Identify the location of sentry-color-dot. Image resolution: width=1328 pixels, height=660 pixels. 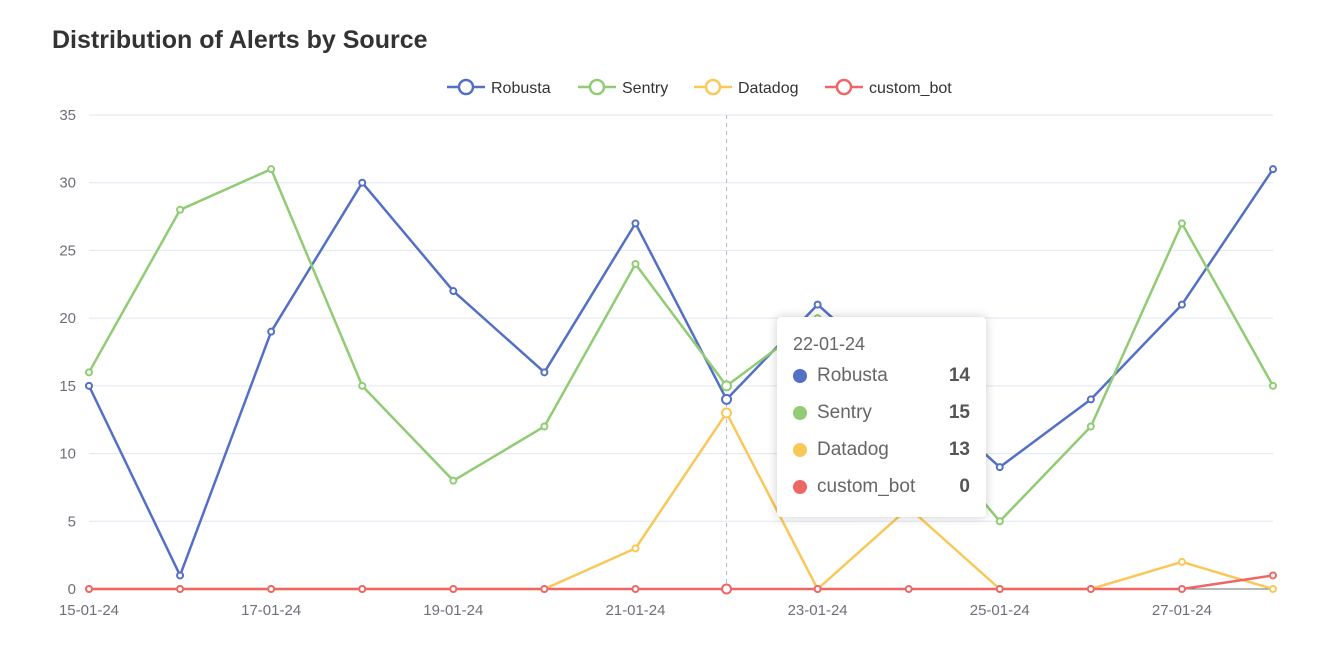
(800, 412).